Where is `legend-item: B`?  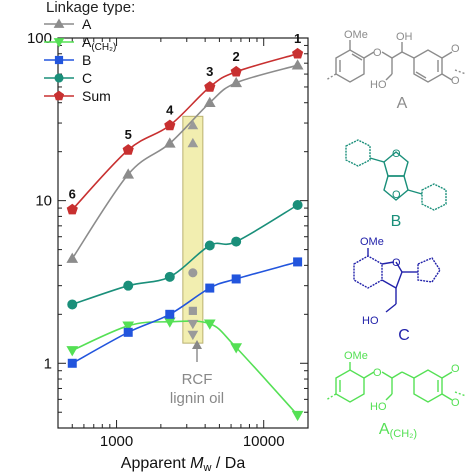
legend-item: B is located at coordinates (67, 60).